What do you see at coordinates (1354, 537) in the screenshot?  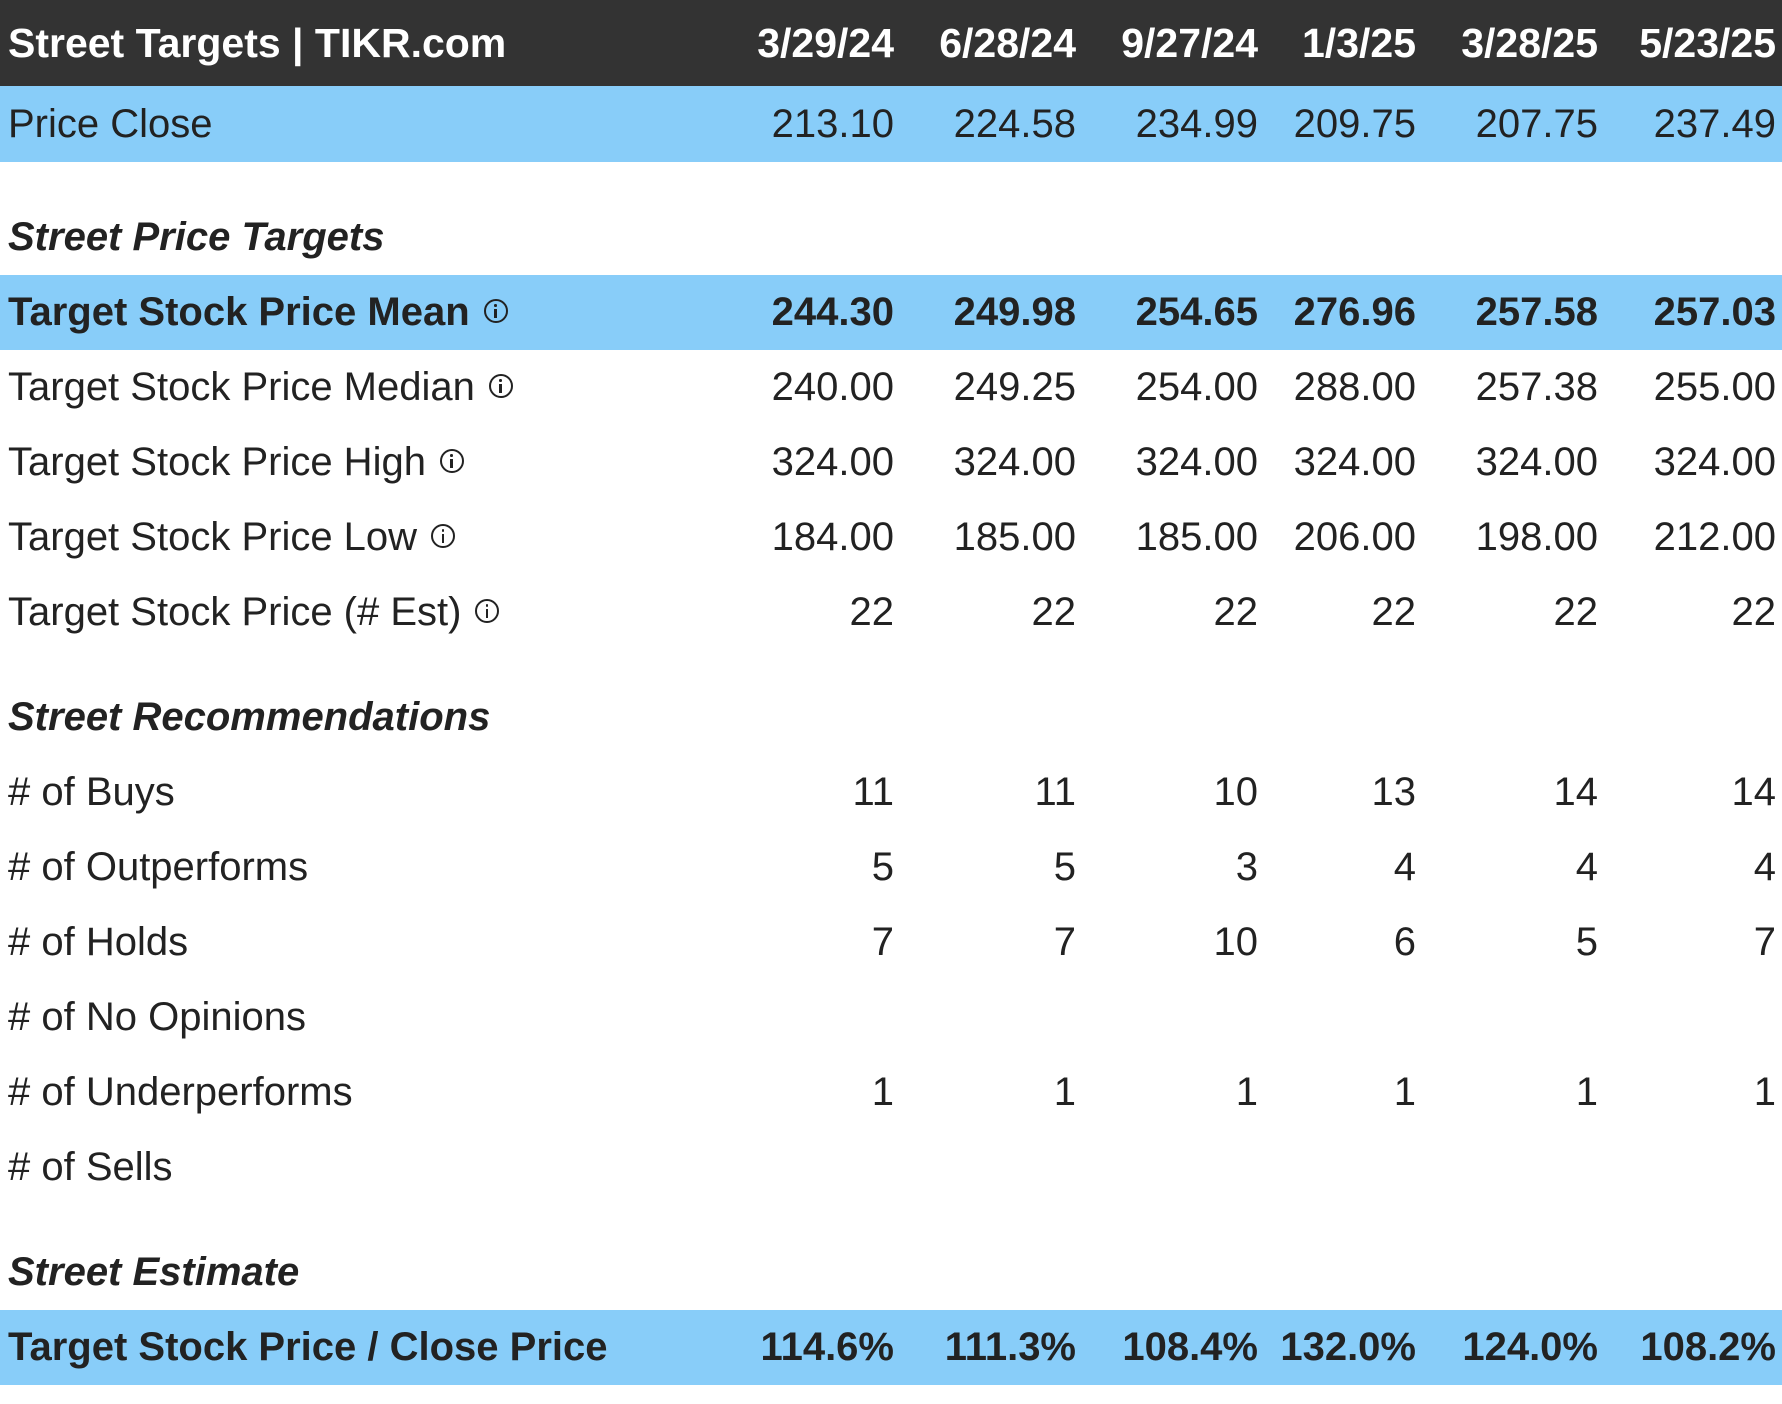 I see `table-cell: 206.00` at bounding box center [1354, 537].